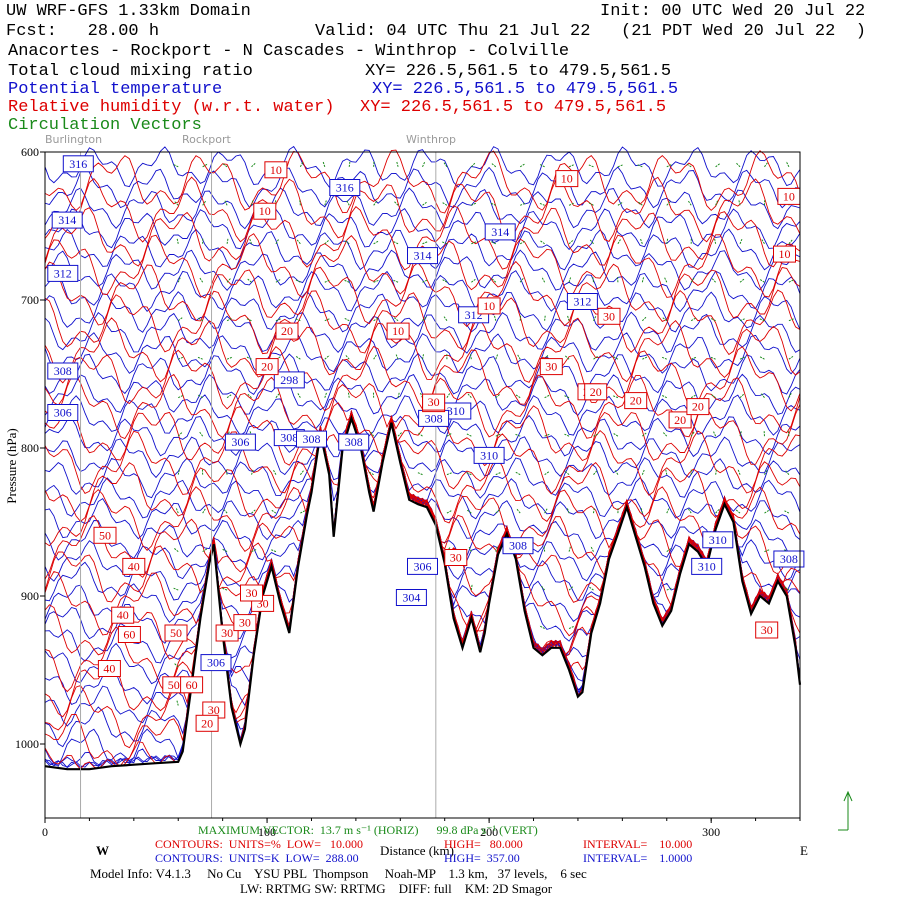  Describe the element at coordinates (115, 89) in the screenshot. I see `field-label-theta: Potential temperature` at that location.